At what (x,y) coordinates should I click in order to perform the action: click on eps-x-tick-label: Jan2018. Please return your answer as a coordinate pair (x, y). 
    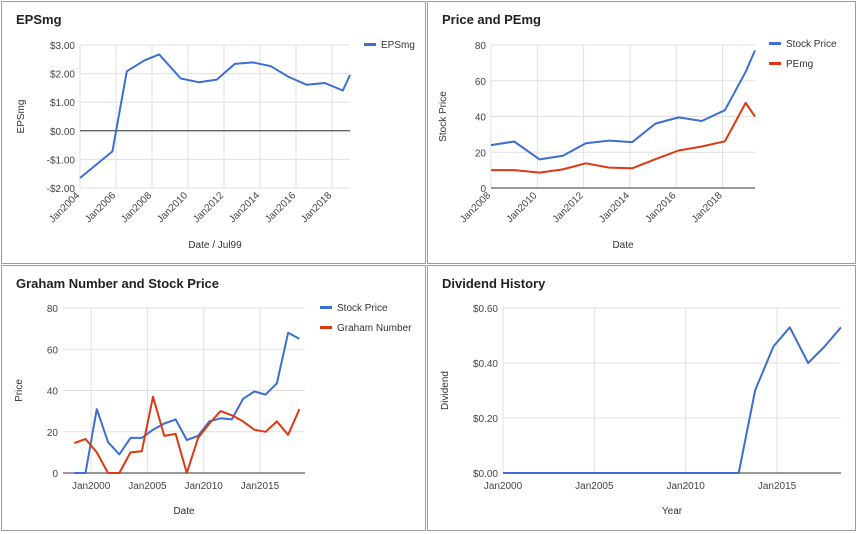
    Looking at the image, I should click on (316, 207).